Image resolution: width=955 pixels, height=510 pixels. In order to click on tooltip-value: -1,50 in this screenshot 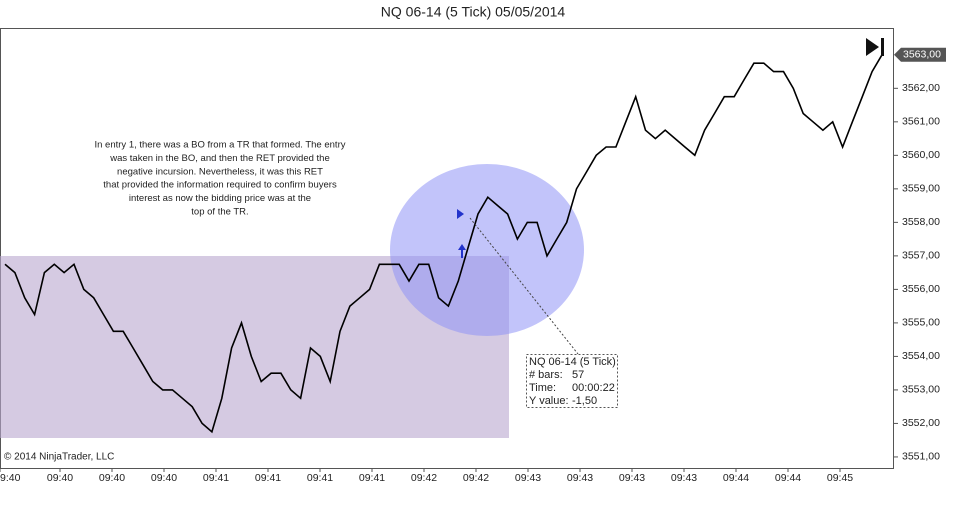, I will do `click(584, 401)`.